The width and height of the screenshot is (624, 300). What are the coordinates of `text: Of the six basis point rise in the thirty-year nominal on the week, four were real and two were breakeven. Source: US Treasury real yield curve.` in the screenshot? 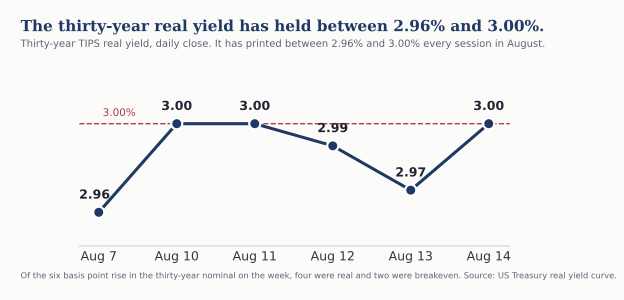 It's located at (318, 276).